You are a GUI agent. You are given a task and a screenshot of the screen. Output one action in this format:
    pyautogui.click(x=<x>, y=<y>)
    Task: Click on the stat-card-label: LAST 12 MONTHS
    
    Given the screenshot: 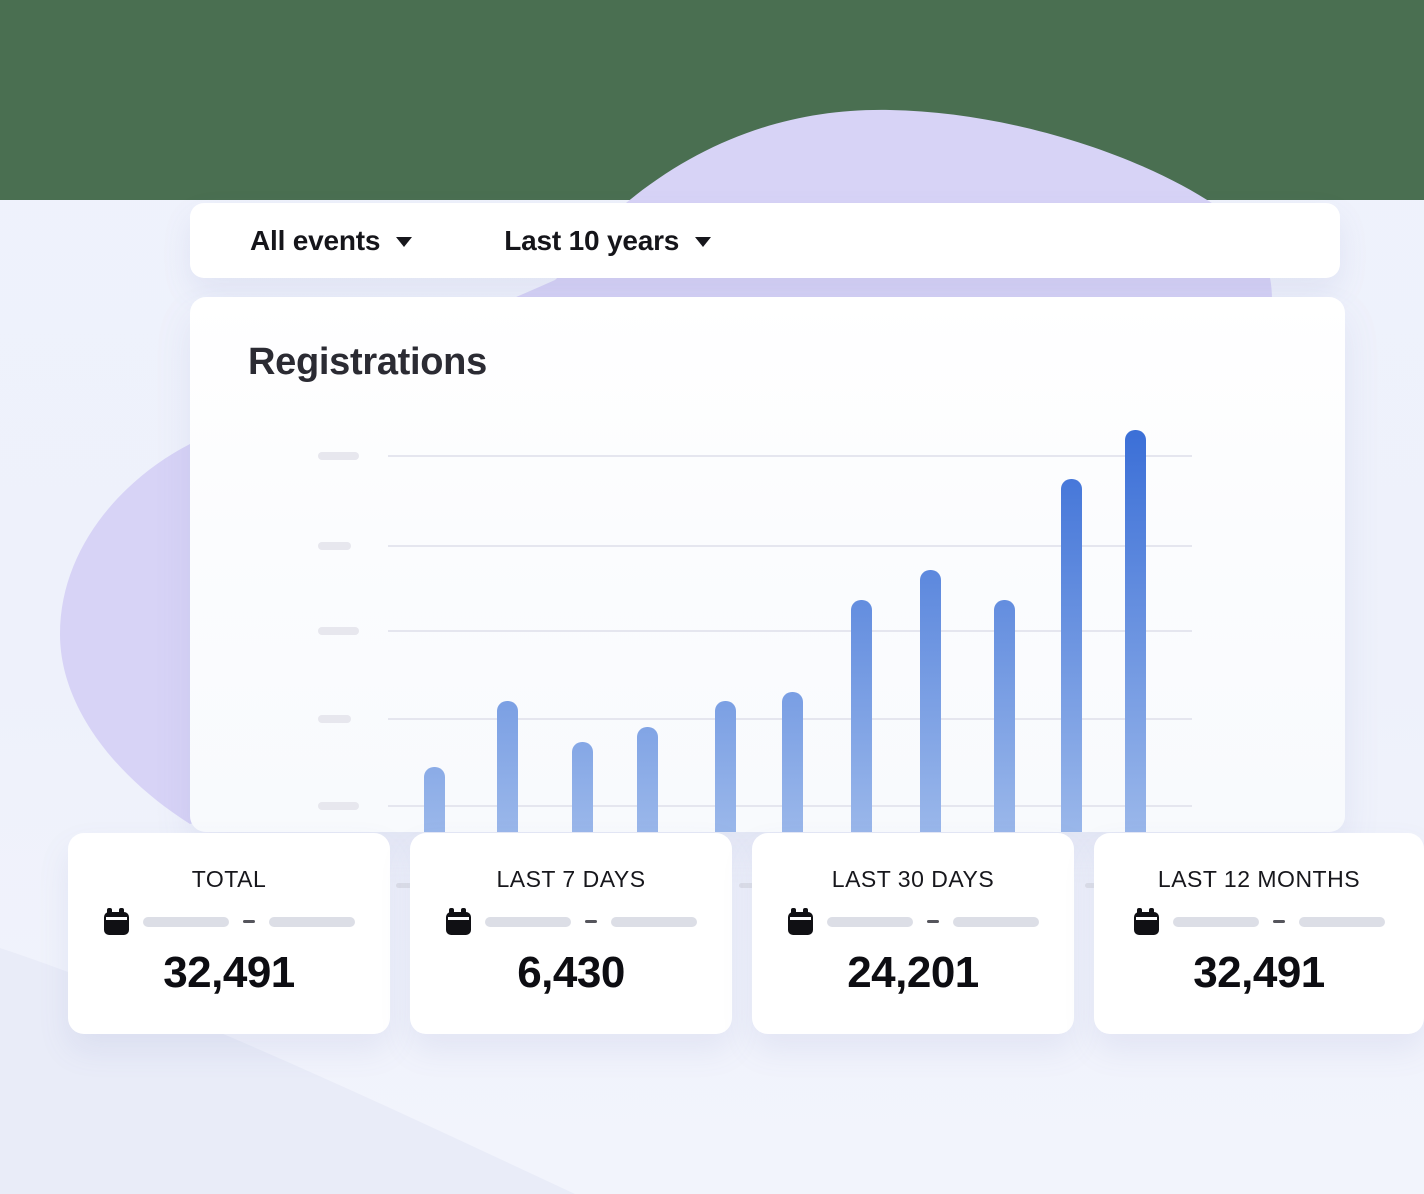 What is the action you would take?
    pyautogui.click(x=1259, y=879)
    